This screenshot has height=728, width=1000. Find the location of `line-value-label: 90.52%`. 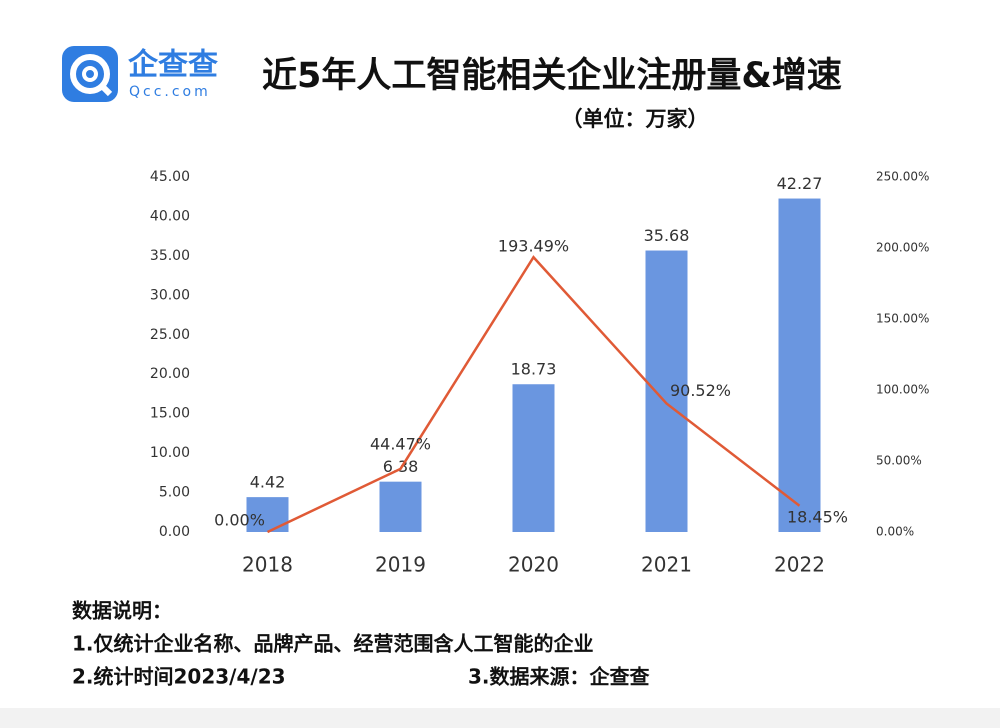

line-value-label: 90.52% is located at coordinates (700, 390).